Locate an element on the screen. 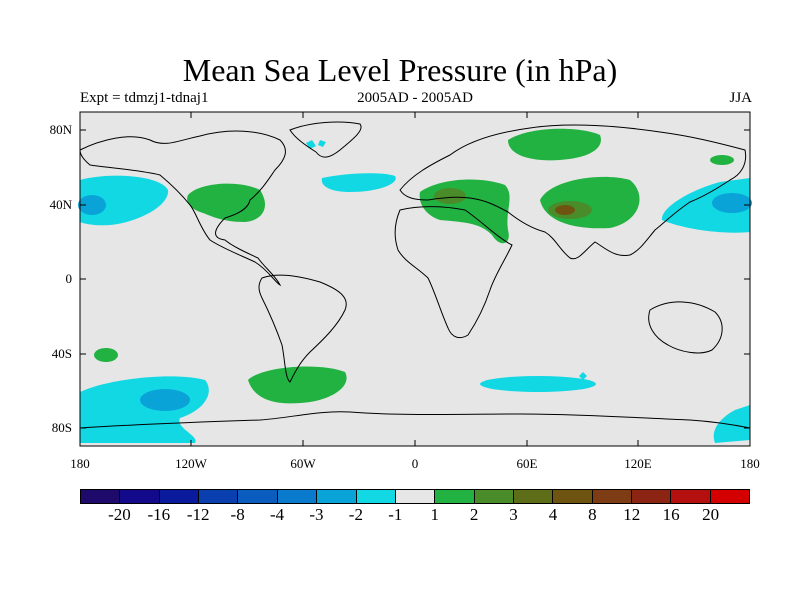 This screenshot has width=800, height=600. colorbar-label: 12 is located at coordinates (632, 514).